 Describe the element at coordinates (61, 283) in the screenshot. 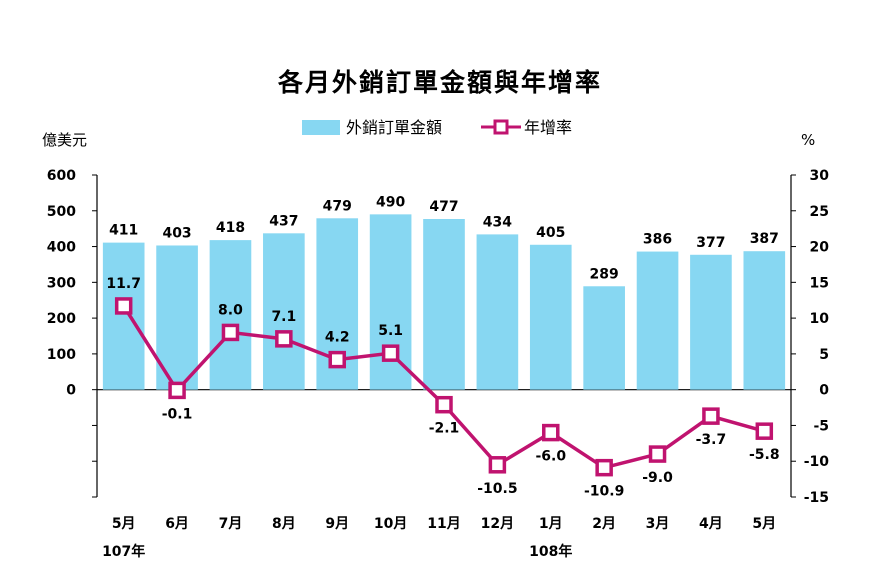

I see `left-tick-label: 300` at that location.